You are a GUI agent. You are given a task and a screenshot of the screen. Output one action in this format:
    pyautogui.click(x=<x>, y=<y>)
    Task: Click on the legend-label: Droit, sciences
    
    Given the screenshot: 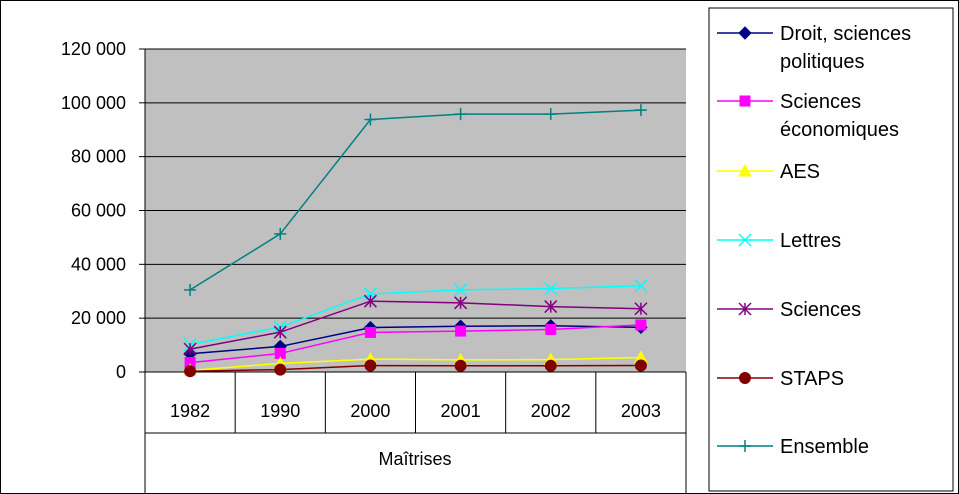 What is the action you would take?
    pyautogui.click(x=845, y=34)
    